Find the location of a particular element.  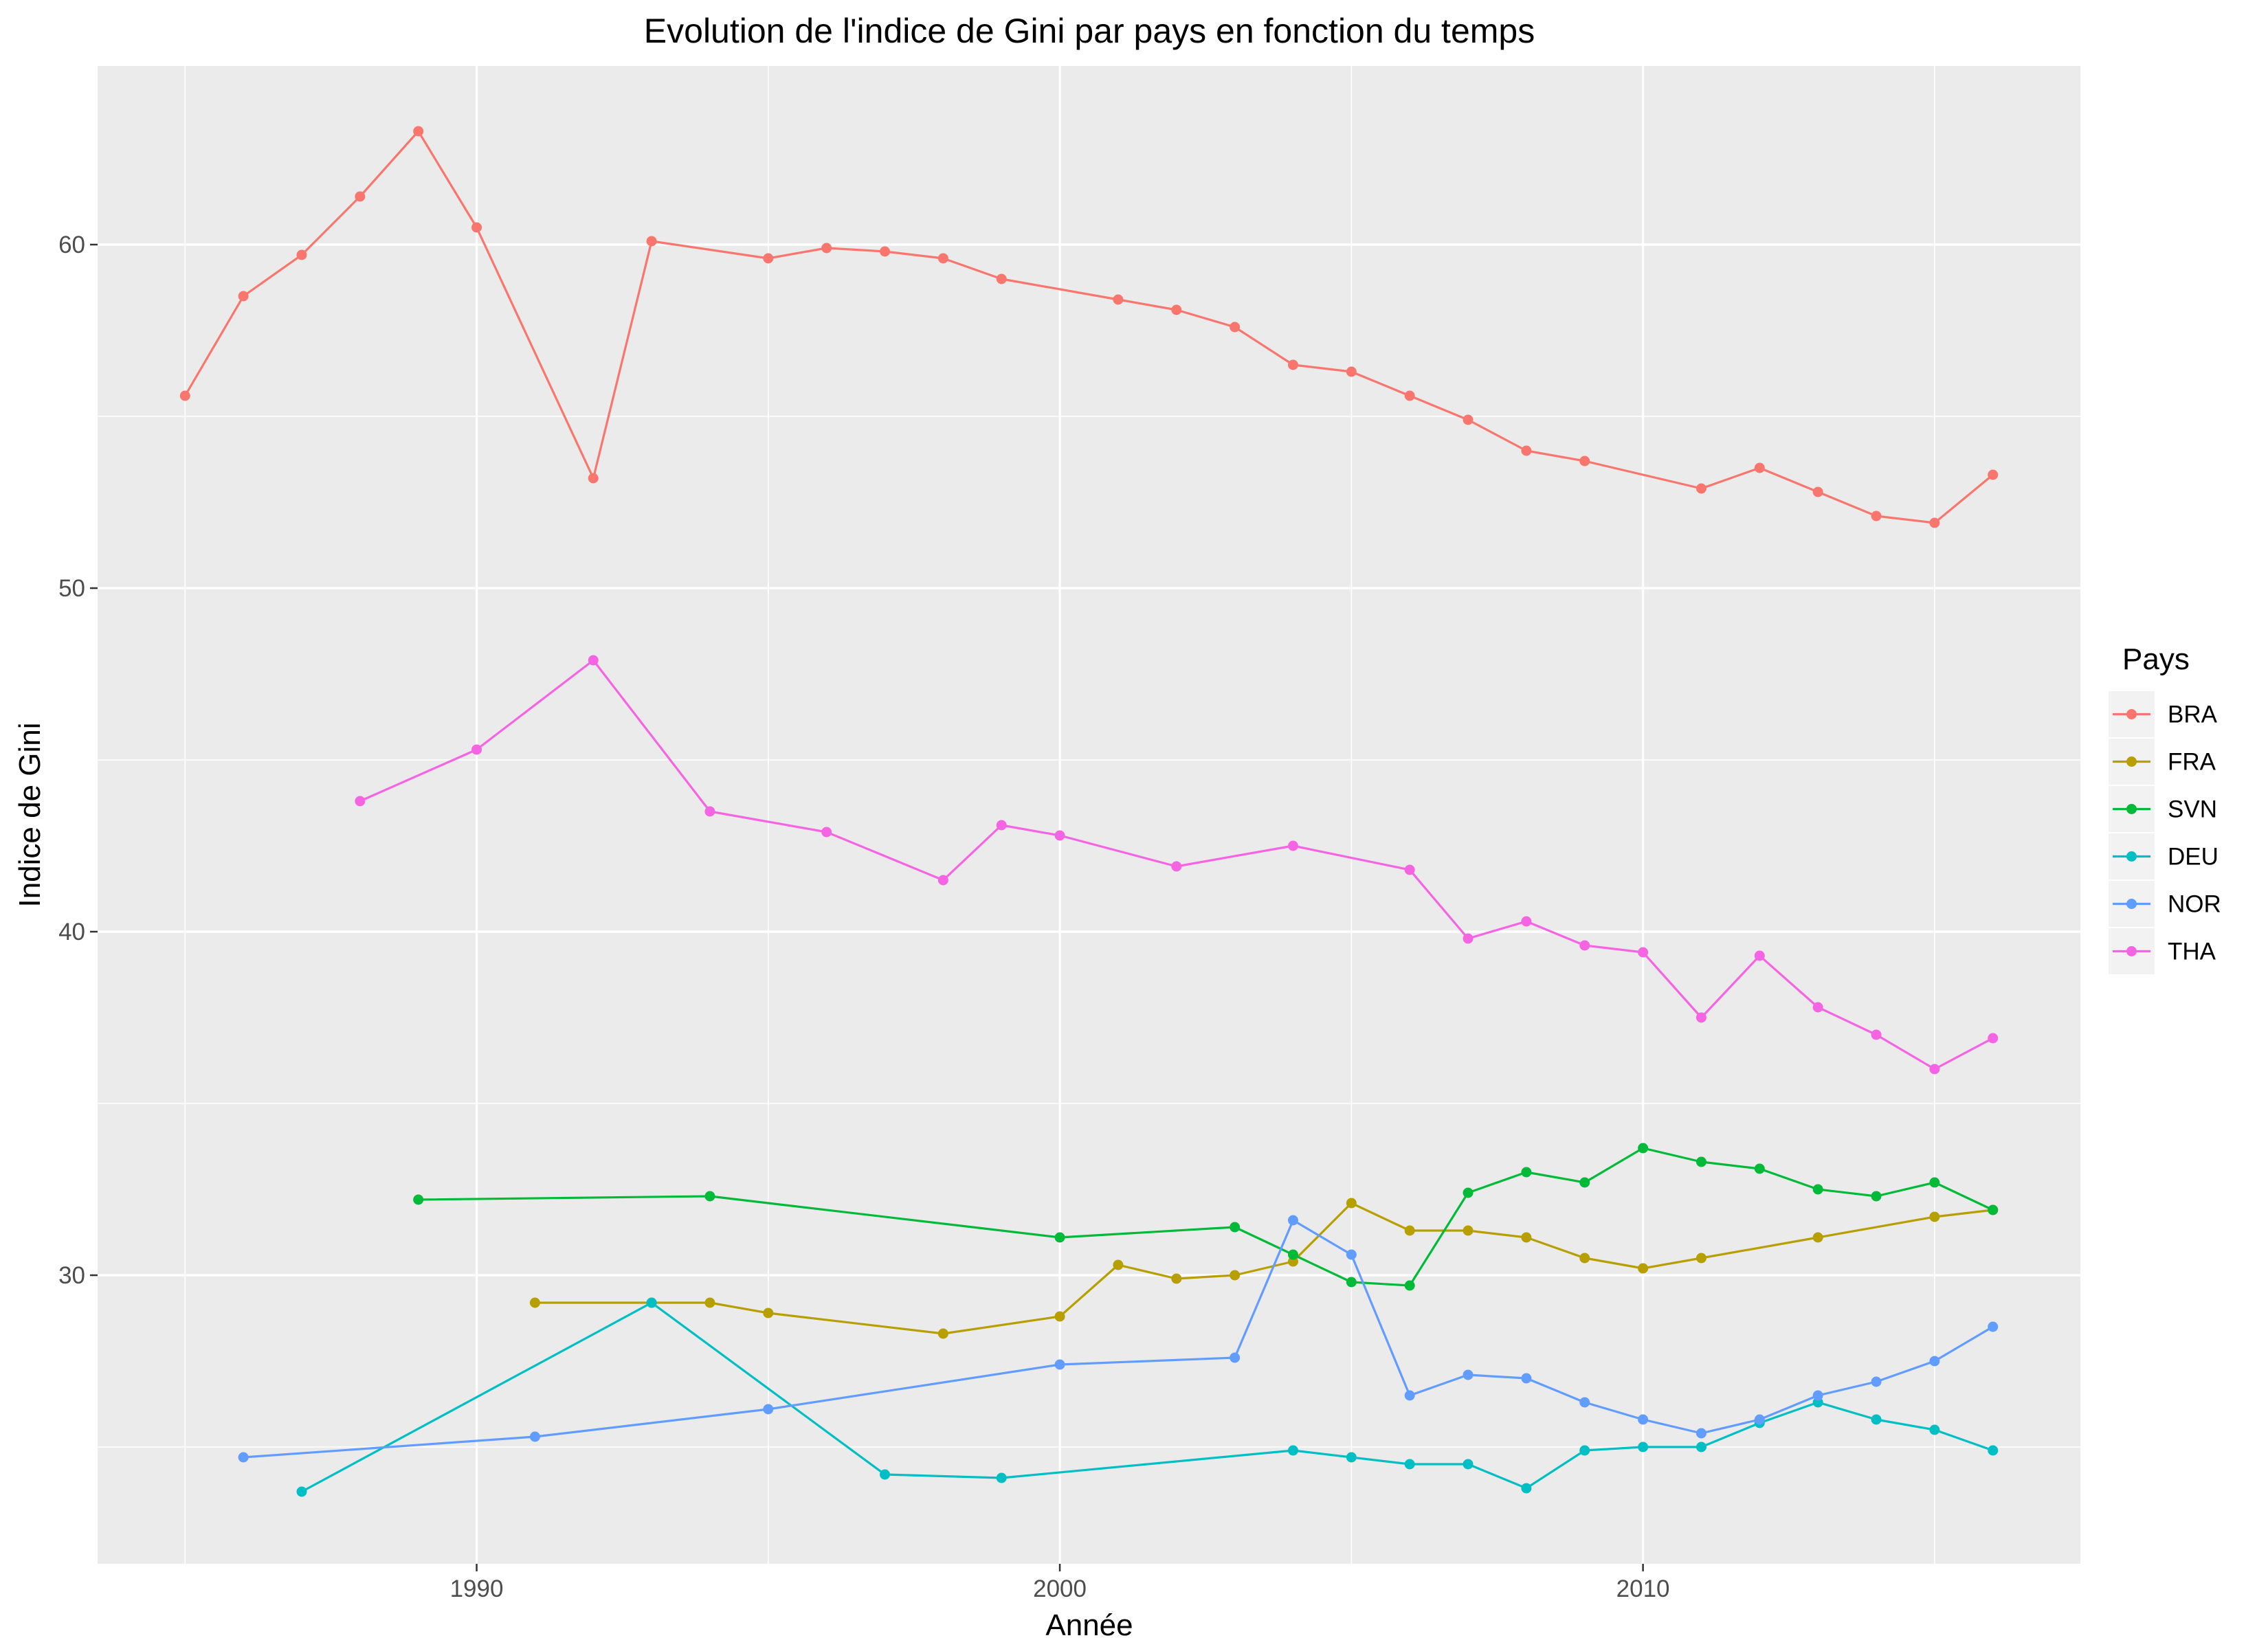

legend-label-deu: DEU is located at coordinates (2193, 857).